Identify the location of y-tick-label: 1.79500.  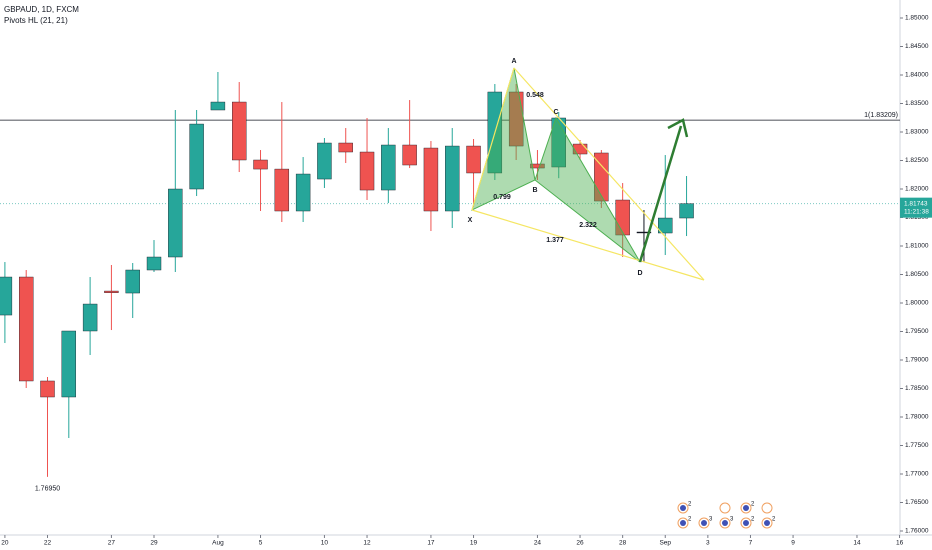
(917, 331).